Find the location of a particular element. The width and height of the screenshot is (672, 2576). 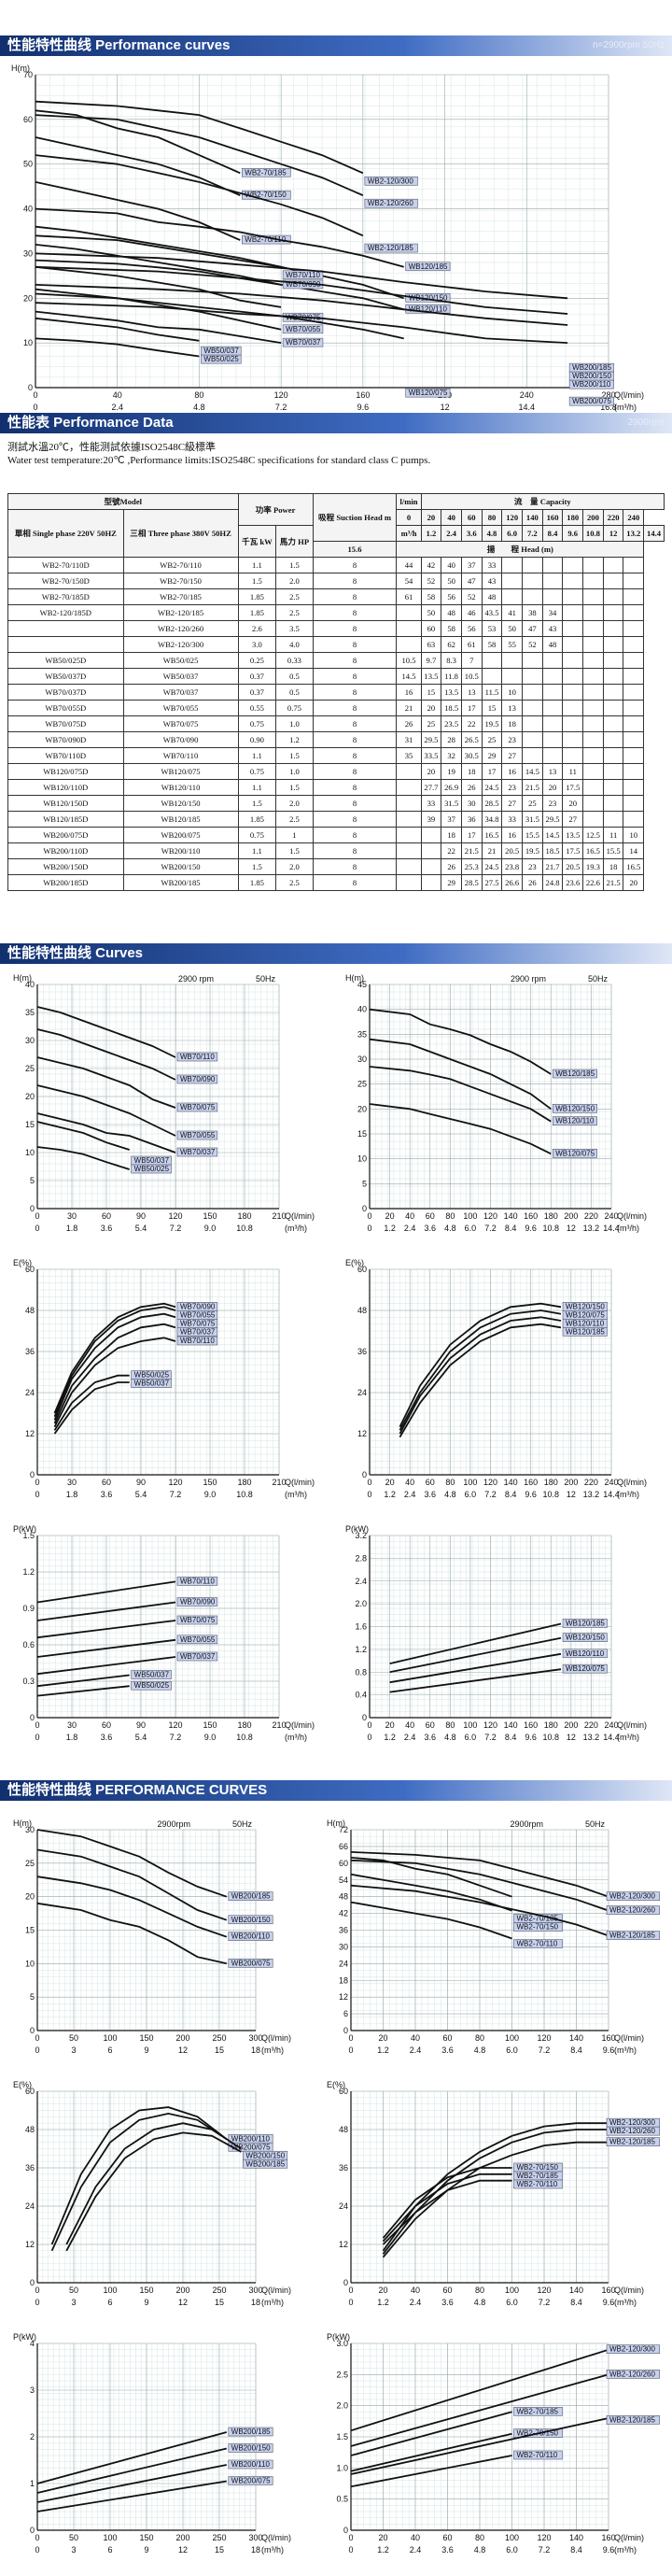

x-tick-label: 300 is located at coordinates (255, 2038).